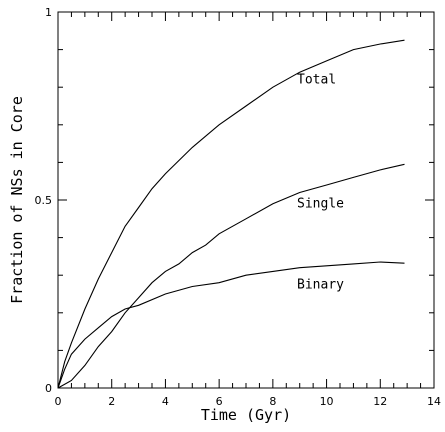 Image resolution: width=445 pixels, height=432 pixels. Describe the element at coordinates (320, 182) in the screenshot. I see `series-annotations: Total Single Binary` at that location.